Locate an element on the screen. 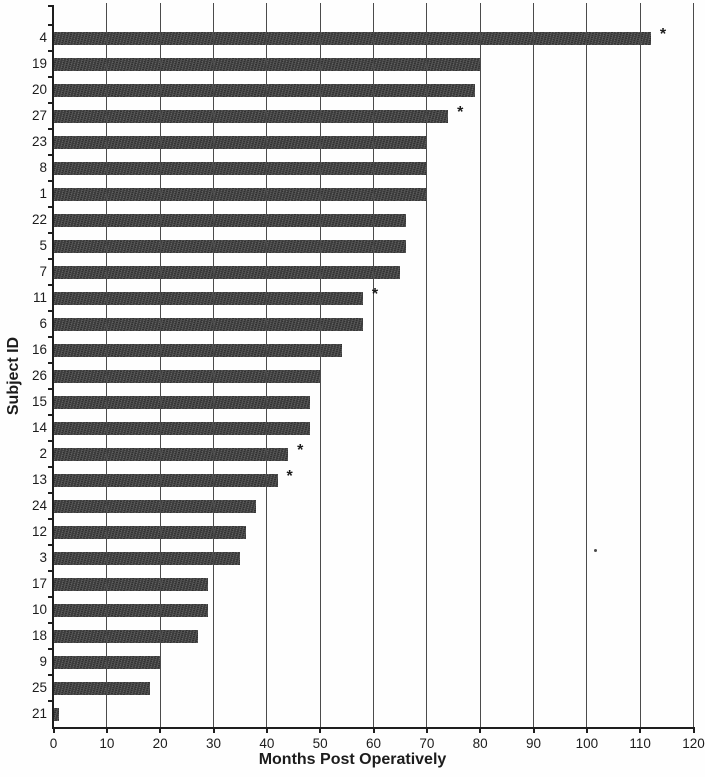  y-tick-label-subject-3: 3 is located at coordinates (43, 557).